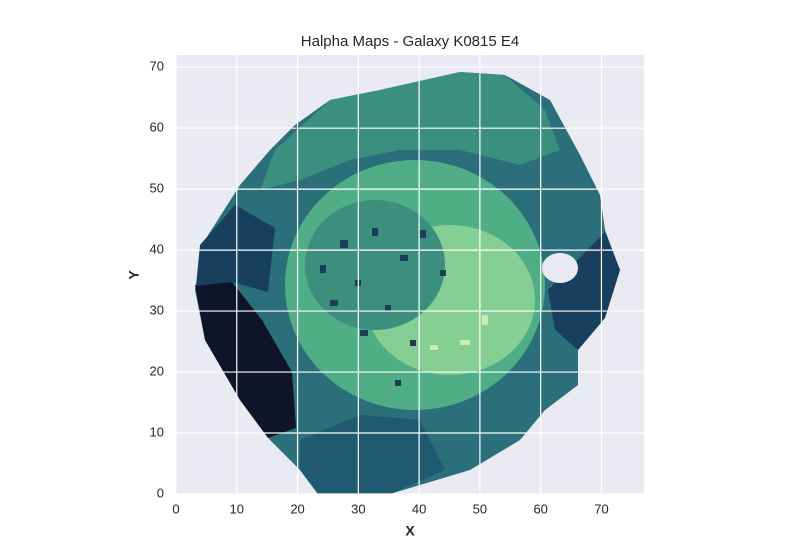  I want to click on x-tick-label: 70, so click(601, 508).